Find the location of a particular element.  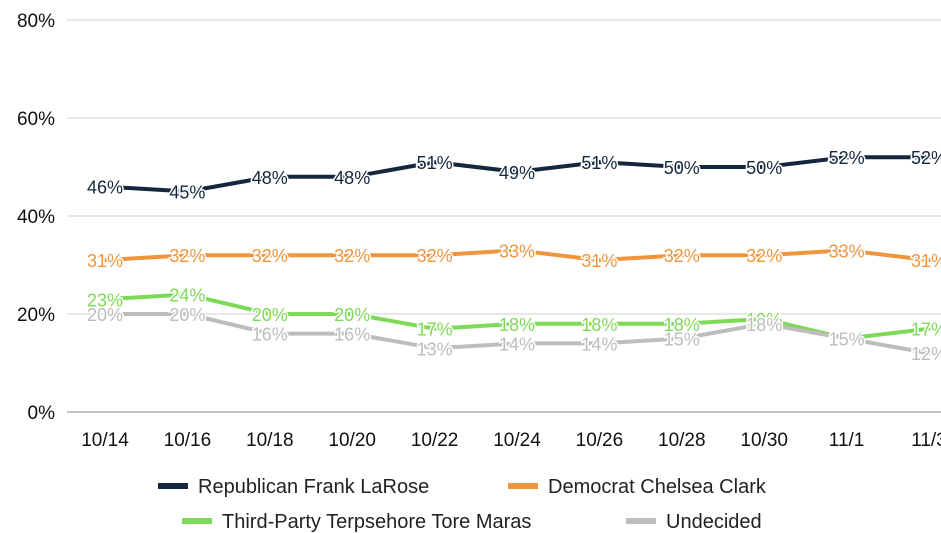

y-axis: 0% 20% 40% 60% 80% is located at coordinates (36, 217).